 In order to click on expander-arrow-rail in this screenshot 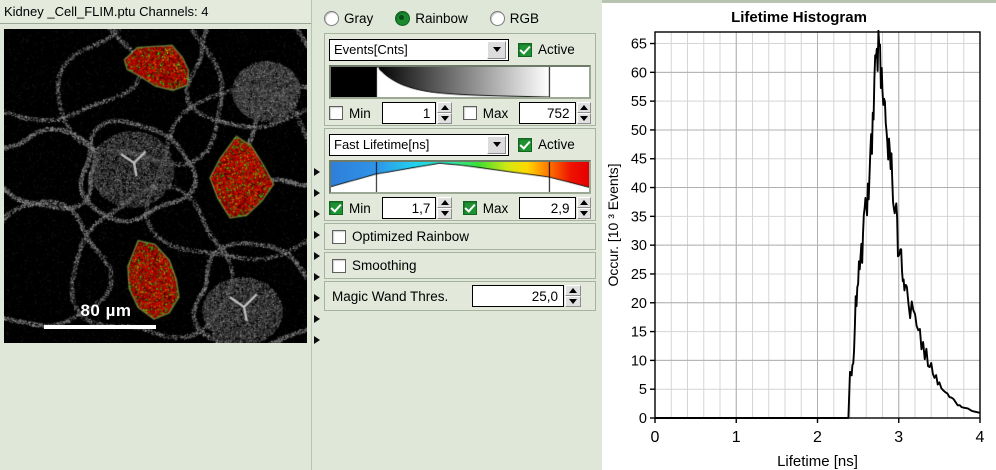, I will do `click(318, 235)`.